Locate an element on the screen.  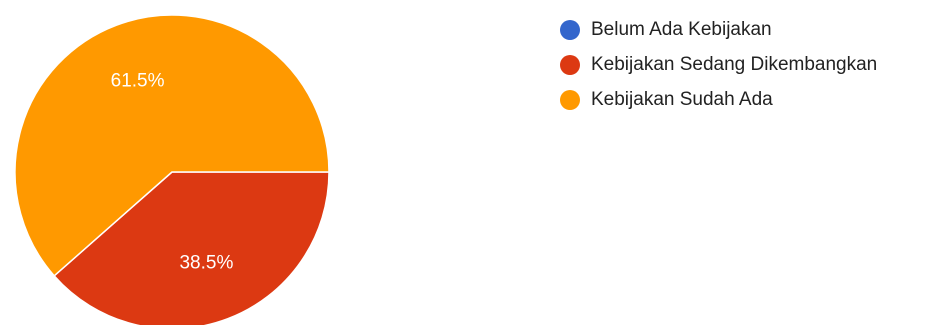
legend-item-kebijakan-sudah-ada: Kebijakan Sudah Ada is located at coordinates (718, 99).